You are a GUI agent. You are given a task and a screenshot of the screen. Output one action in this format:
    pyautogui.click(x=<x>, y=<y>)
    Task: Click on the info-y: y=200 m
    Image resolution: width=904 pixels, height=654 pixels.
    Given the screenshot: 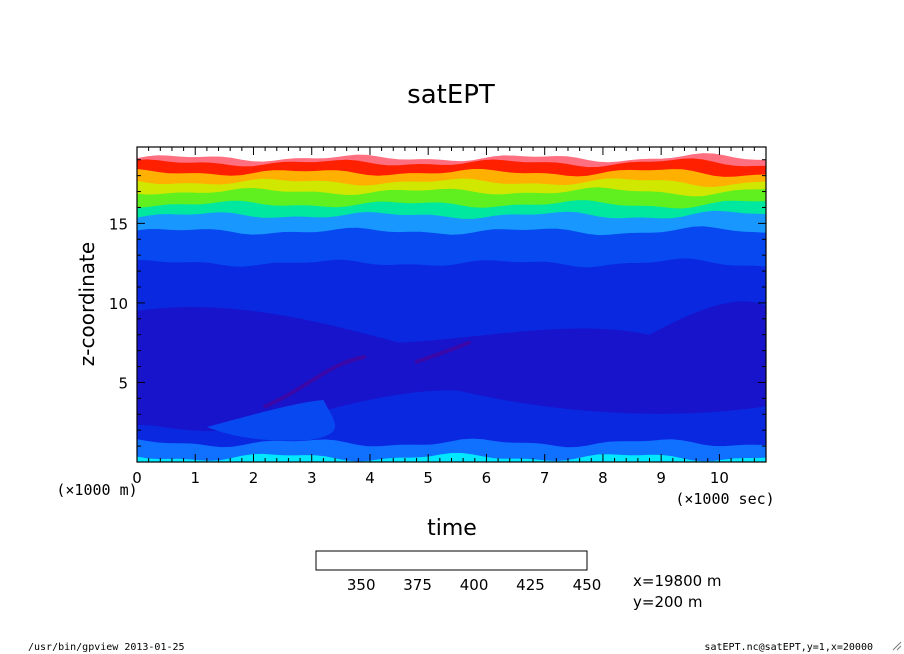 What is the action you would take?
    pyautogui.click(x=667, y=602)
    